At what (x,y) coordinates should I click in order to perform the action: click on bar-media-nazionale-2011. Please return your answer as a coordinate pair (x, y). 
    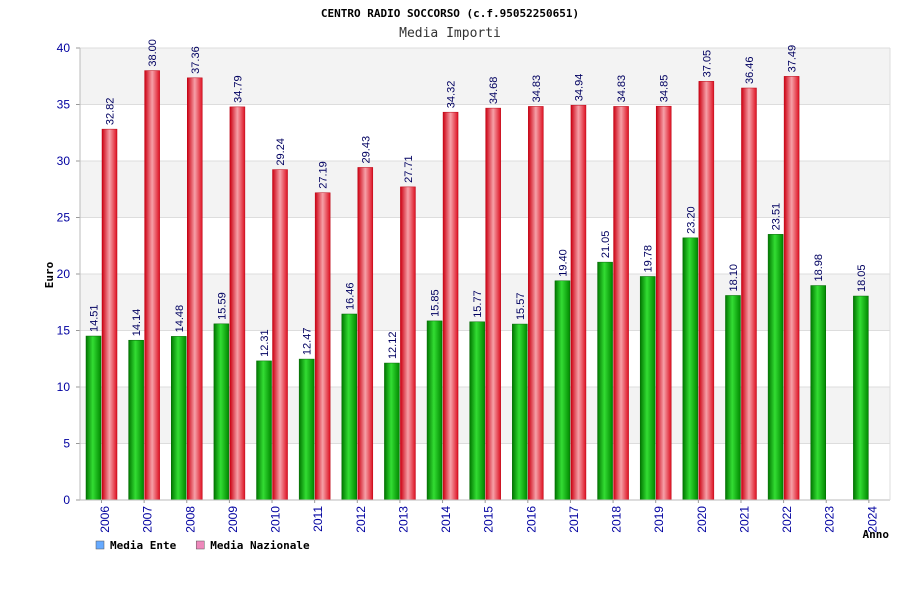
    Looking at the image, I should click on (322, 346).